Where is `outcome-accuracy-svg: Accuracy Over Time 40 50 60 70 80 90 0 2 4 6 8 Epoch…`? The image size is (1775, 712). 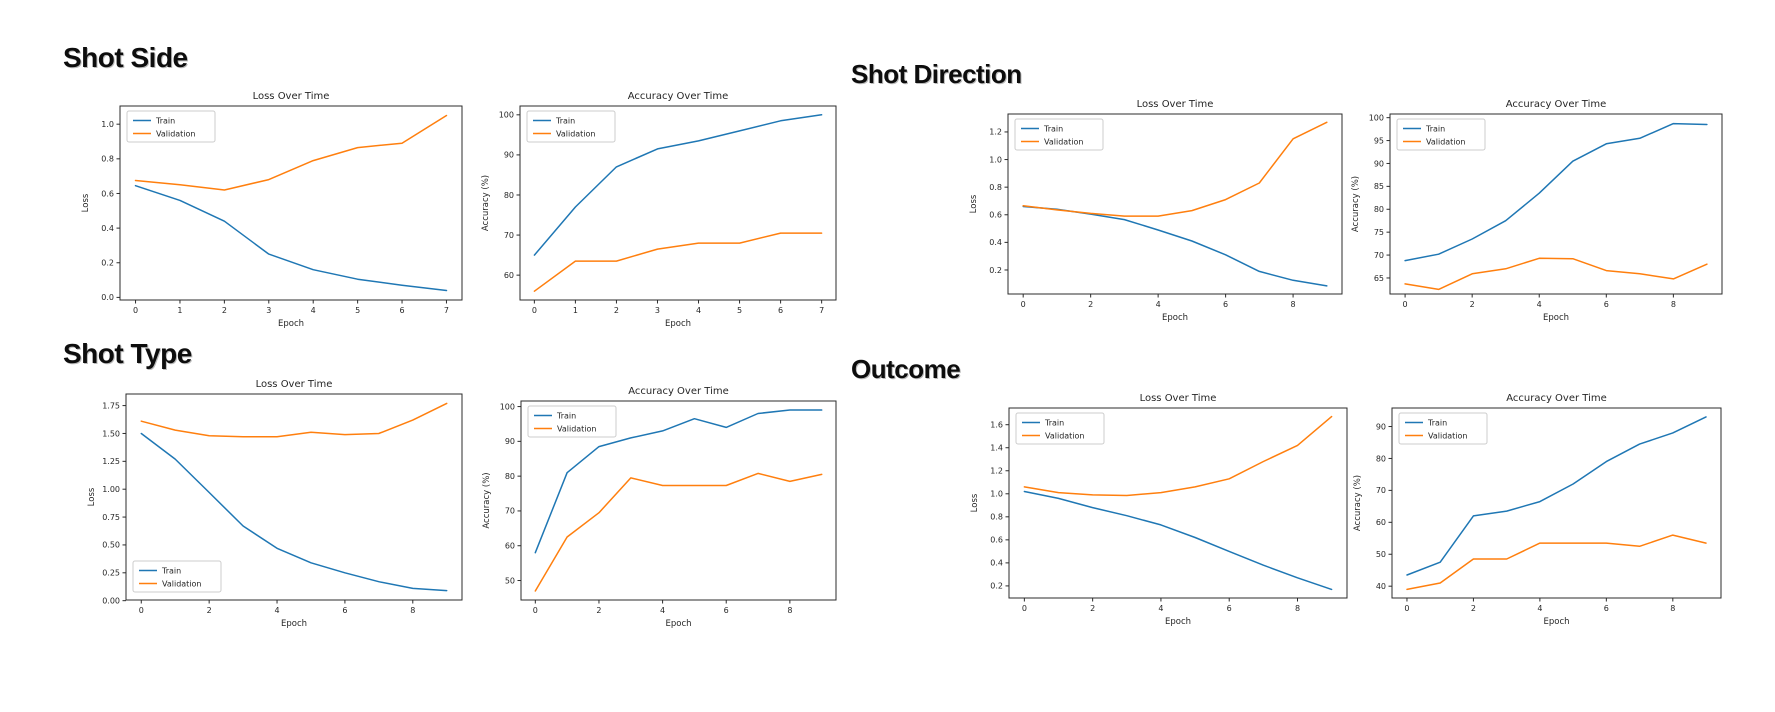 outcome-accuracy-svg: Accuracy Over Time 40 50 60 70 80 90 0 2 4 6 8 Epoch… is located at coordinates (1537, 510).